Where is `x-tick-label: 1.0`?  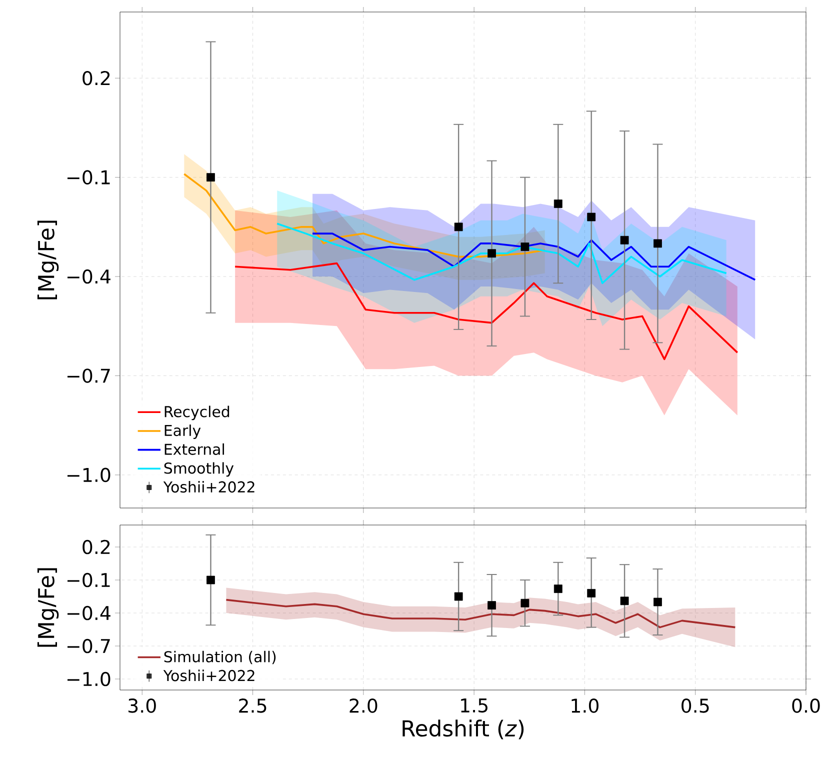
x-tick-label: 1.0 is located at coordinates (585, 705).